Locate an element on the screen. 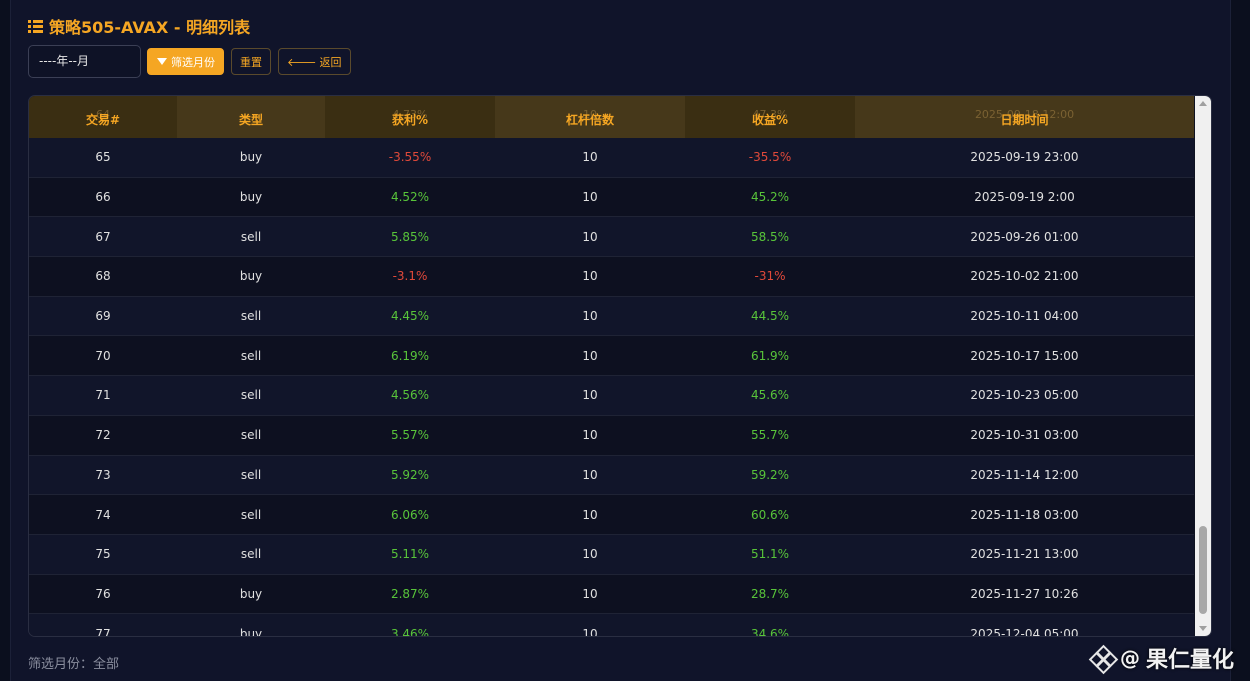 This screenshot has height=681, width=1250. trade-id-cell: 76 is located at coordinates (103, 593).